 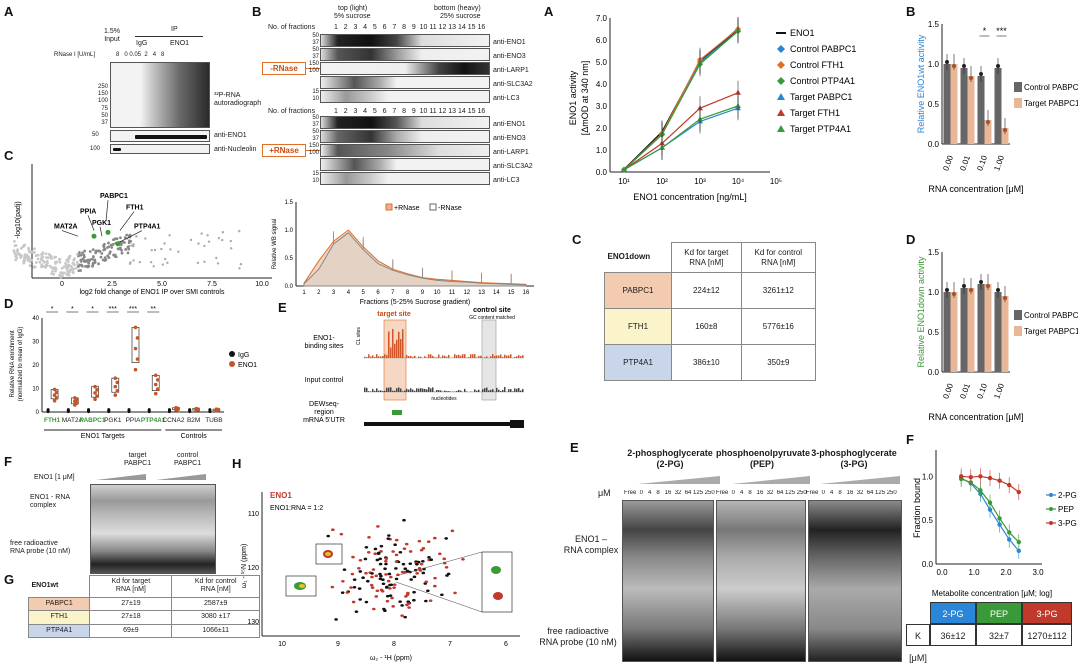 I want to click on kd-col-control: Kd for control RNA [nM], so click(x=215, y=586).